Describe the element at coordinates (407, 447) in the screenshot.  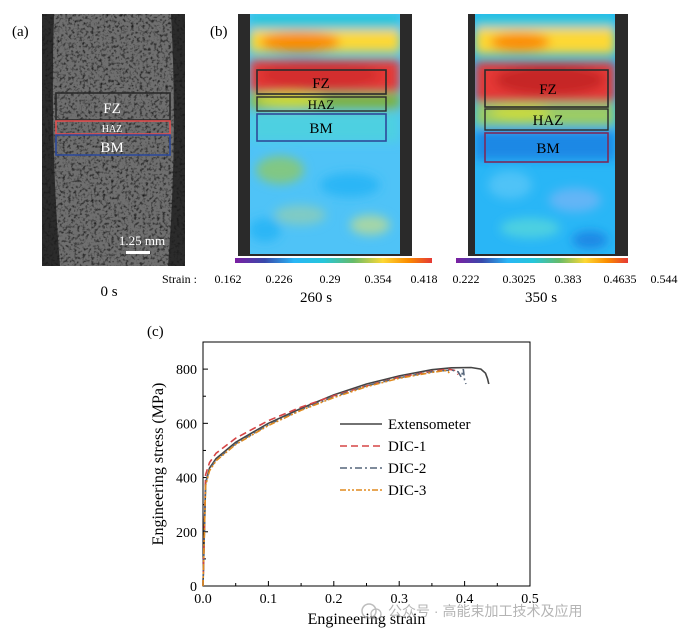
I see `legend-label-2: DIC-1` at that location.